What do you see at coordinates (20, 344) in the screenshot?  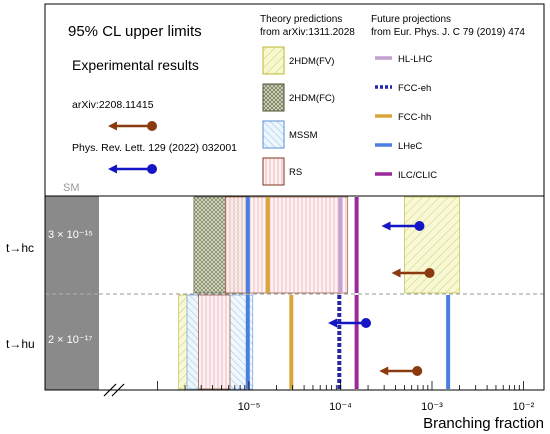 I see `channel-label-hu: t→hu` at bounding box center [20, 344].